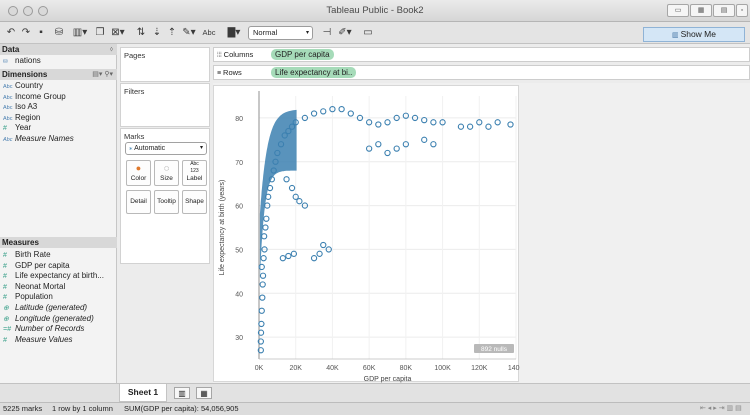 Image resolution: width=750 pixels, height=415 pixels. What do you see at coordinates (135, 55) in the screenshot?
I see `pages-title: Pages` at bounding box center [135, 55].